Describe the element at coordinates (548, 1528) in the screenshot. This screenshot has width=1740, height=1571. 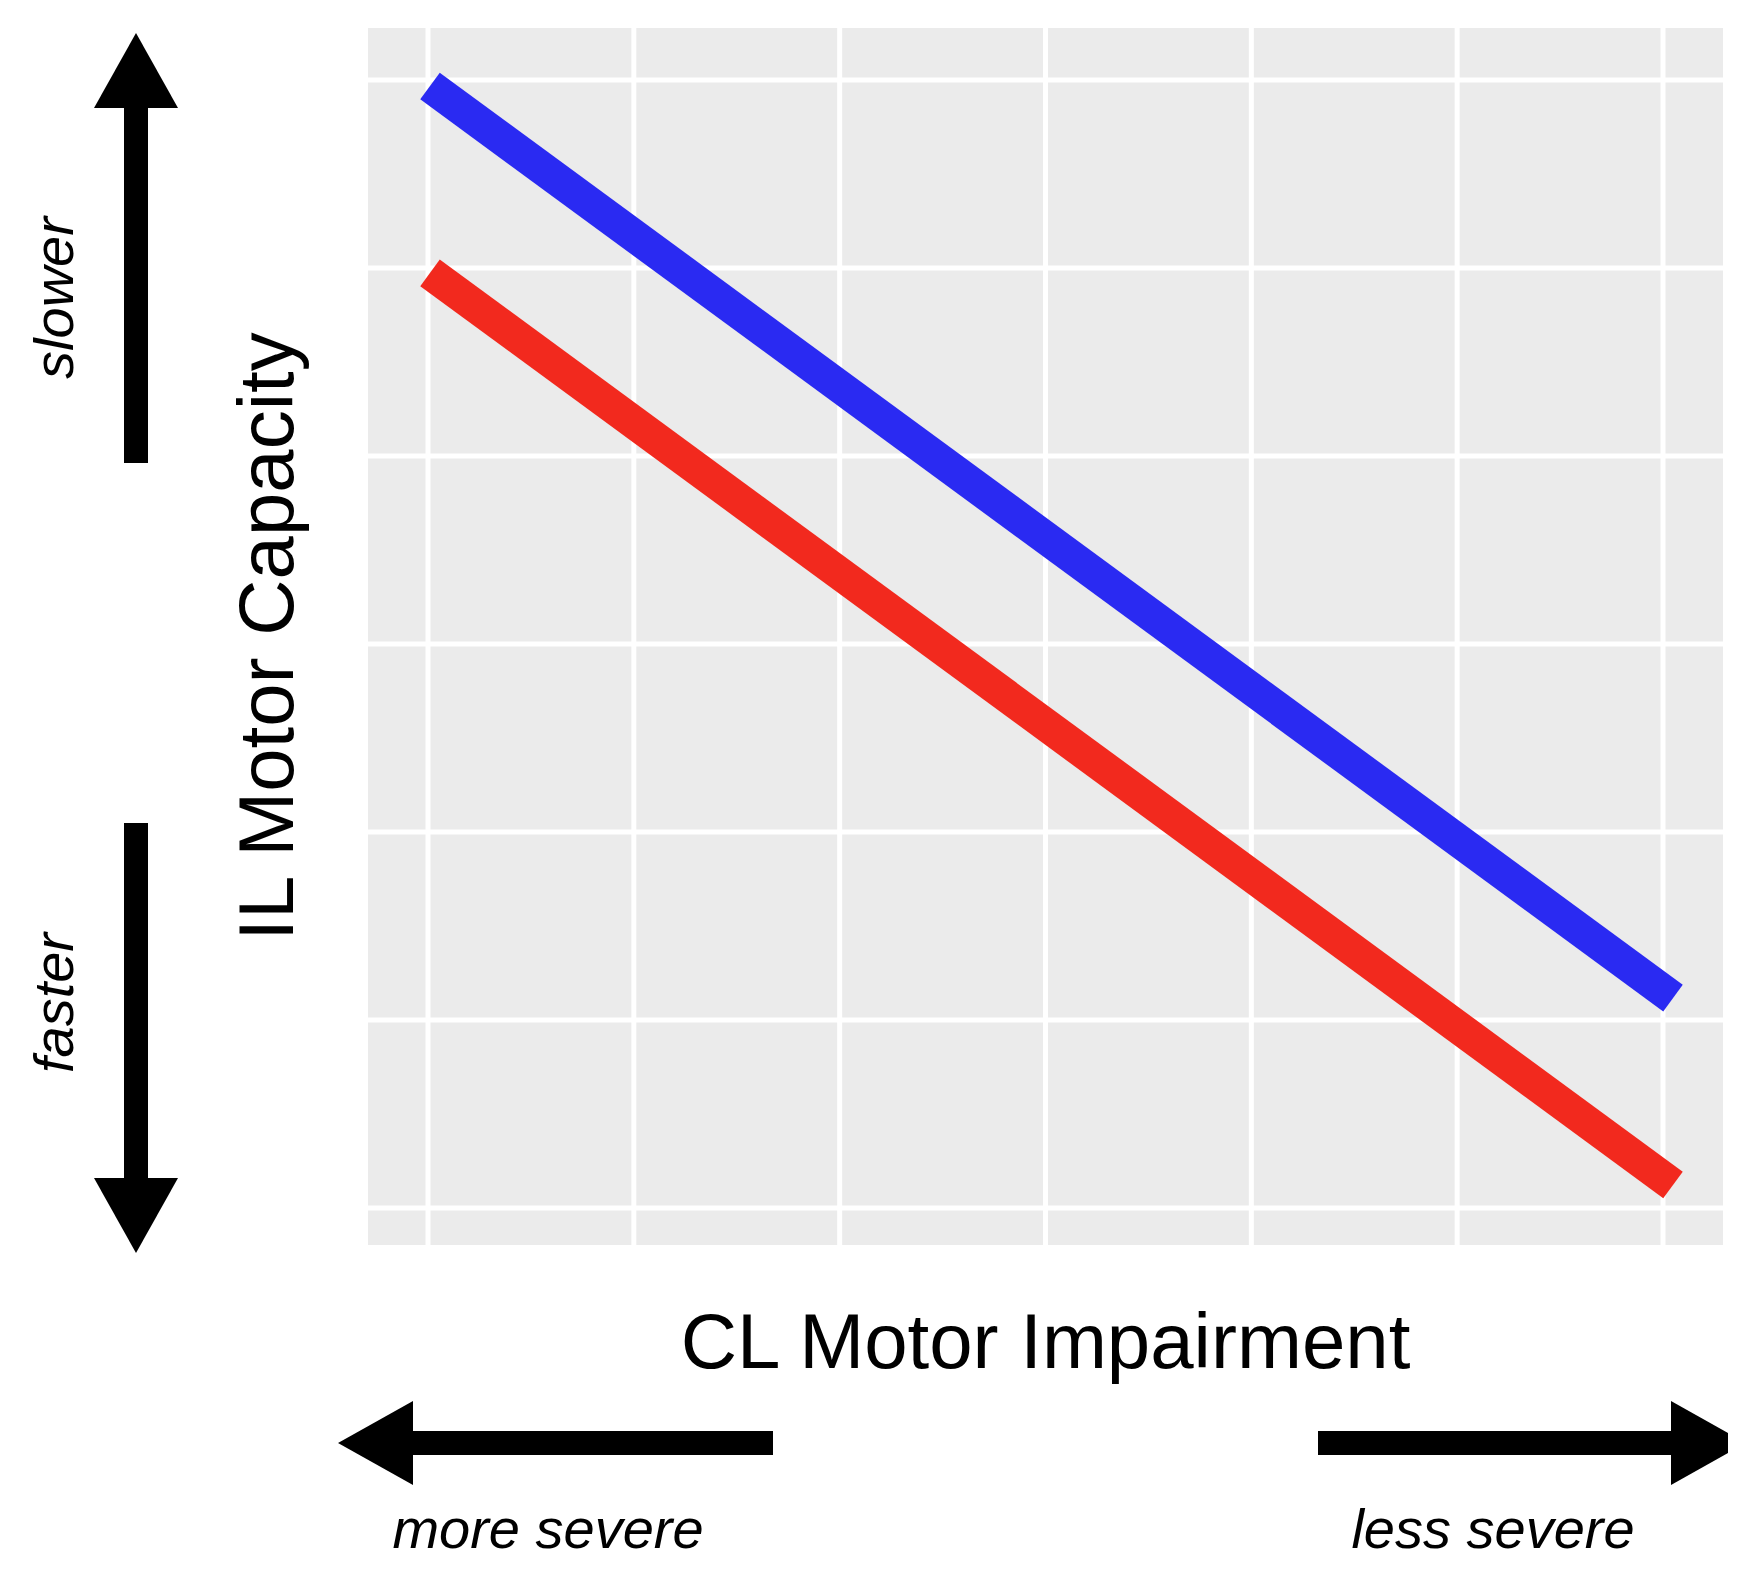
I see `text: more severe` at that location.